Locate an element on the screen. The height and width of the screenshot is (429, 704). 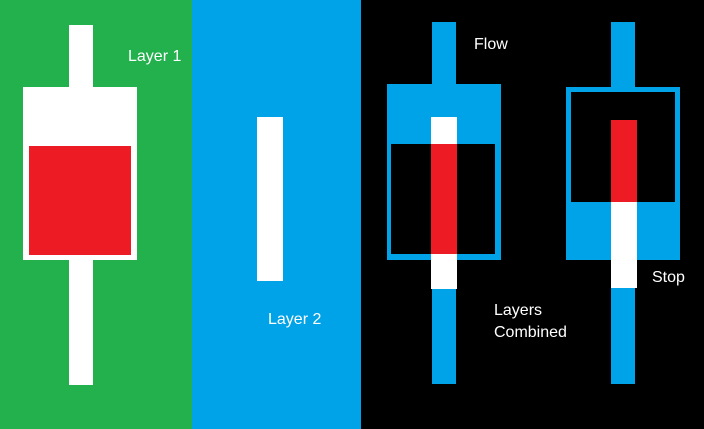
flow-red-overlap is located at coordinates (444, 199).